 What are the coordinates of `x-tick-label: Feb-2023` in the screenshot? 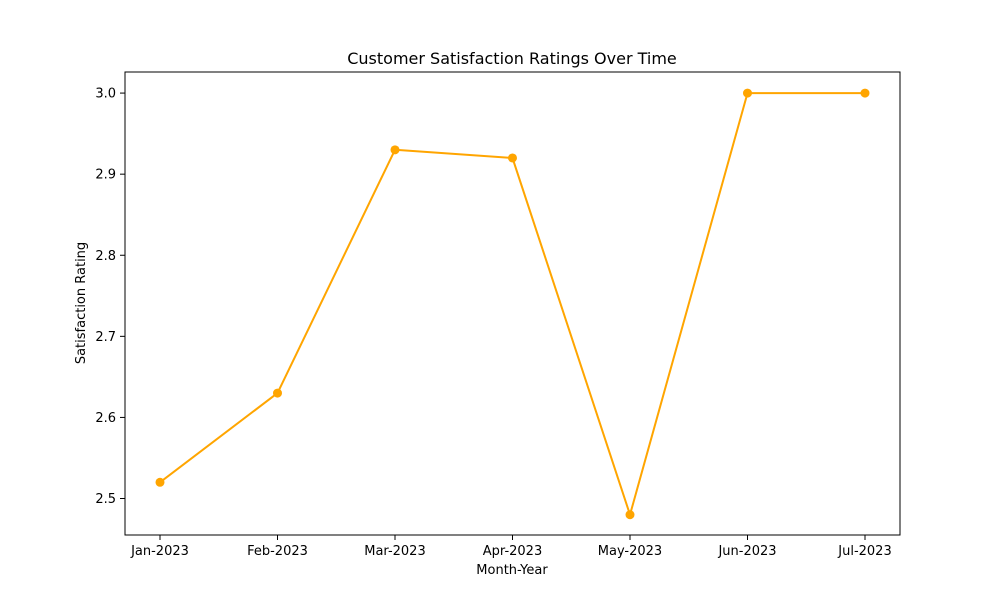 It's located at (277, 551).